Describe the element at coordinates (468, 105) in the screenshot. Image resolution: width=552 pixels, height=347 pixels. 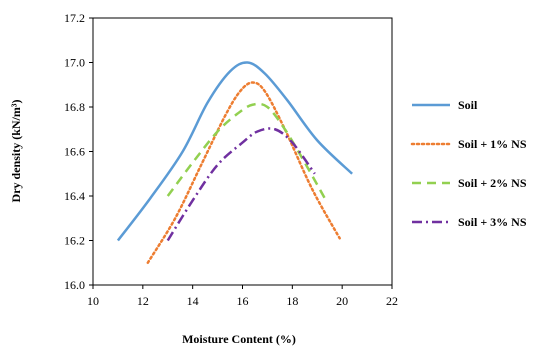
I see `legend-label: Soil` at that location.